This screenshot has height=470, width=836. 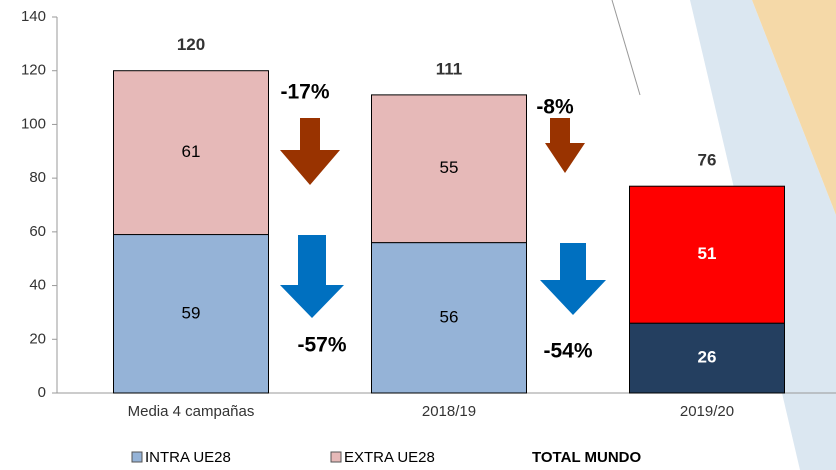 I want to click on annotation: -54%, so click(x=567, y=351).